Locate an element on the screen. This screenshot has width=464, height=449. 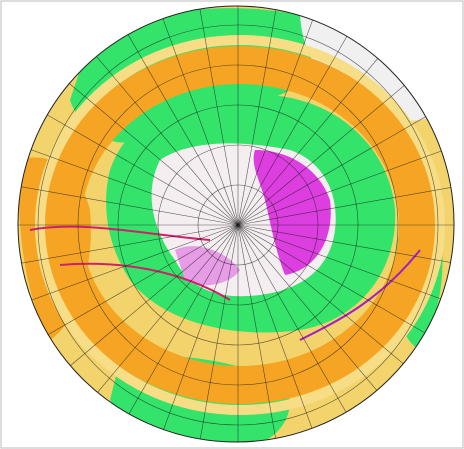
magenta-region is located at coordinates (292, 212).